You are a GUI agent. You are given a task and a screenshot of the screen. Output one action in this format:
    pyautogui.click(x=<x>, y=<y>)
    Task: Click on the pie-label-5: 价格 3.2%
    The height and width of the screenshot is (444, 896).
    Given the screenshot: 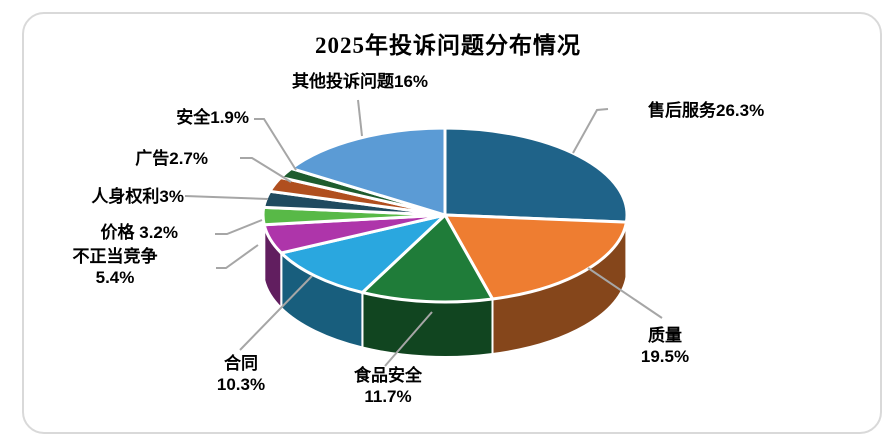 What is the action you would take?
    pyautogui.click(x=139, y=232)
    